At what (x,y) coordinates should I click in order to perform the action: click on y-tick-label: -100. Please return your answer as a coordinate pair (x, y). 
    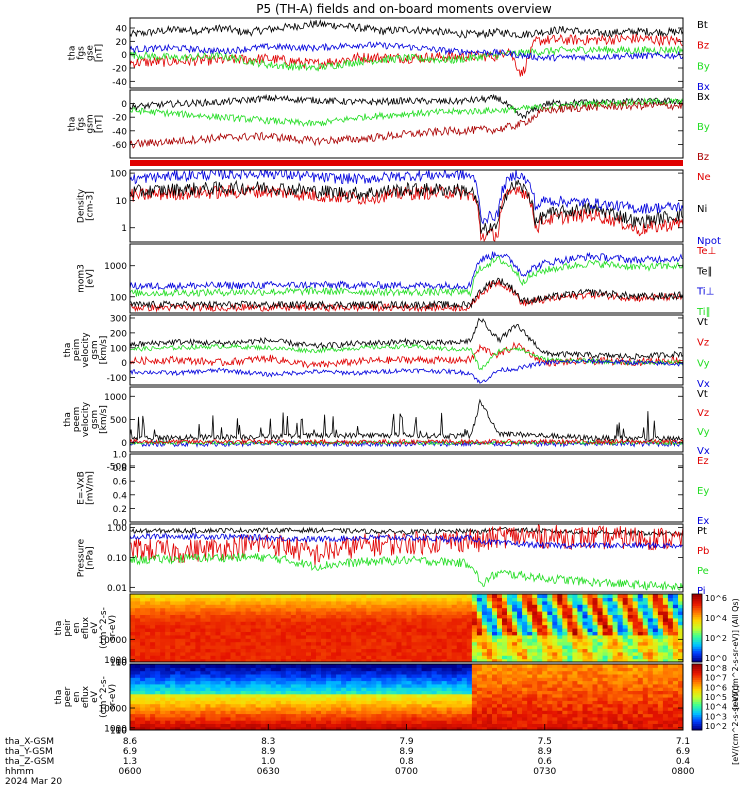
    Looking at the image, I should click on (117, 379).